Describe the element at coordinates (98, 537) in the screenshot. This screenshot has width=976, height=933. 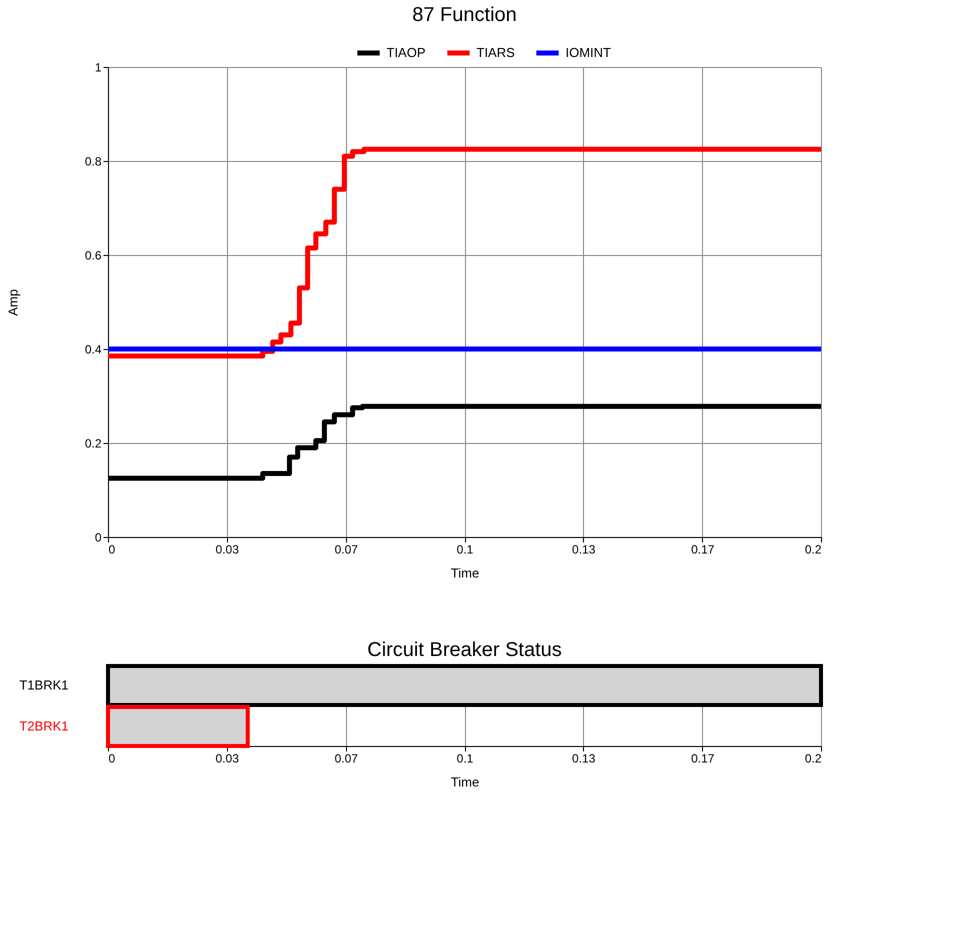
I see `y-tick-label: 0` at that location.